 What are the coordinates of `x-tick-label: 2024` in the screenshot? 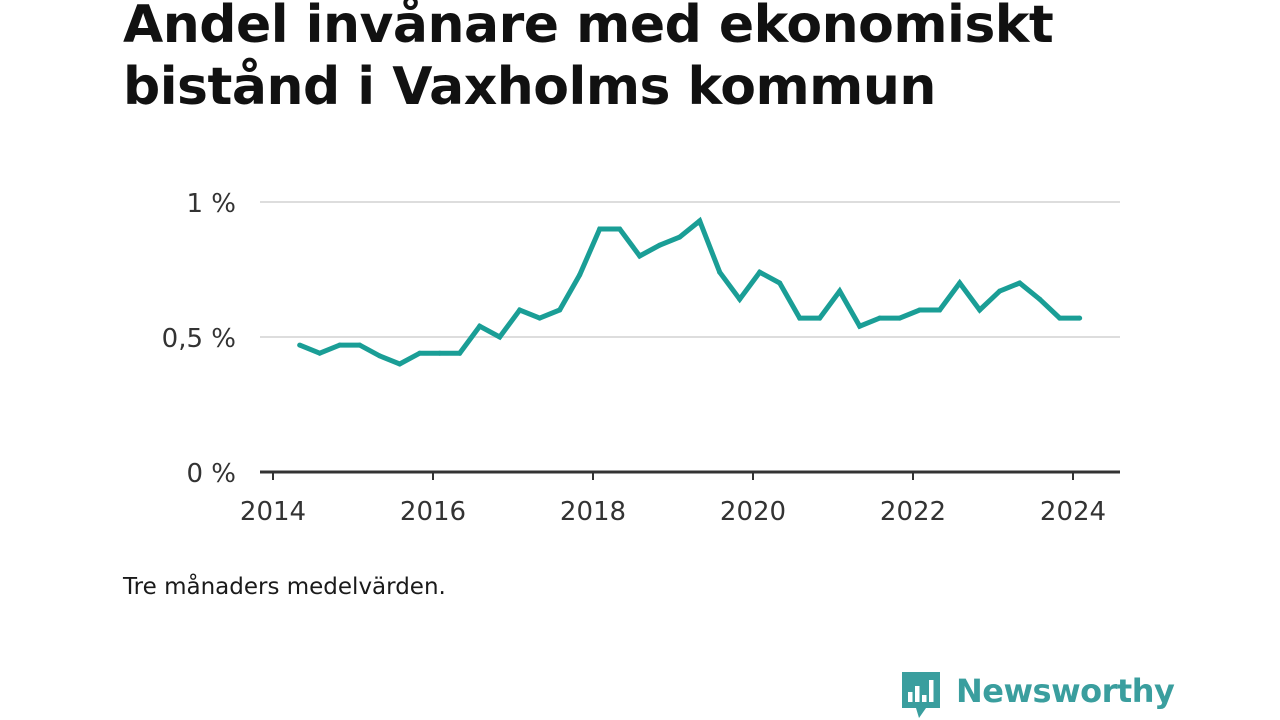 It's located at (1073, 512).